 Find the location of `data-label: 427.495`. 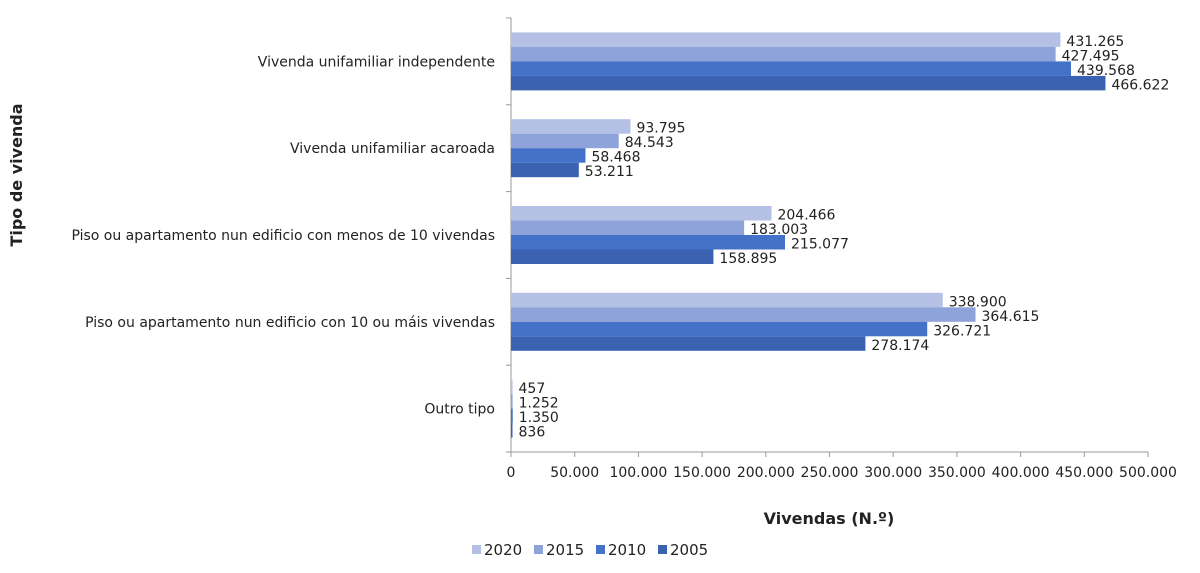

data-label: 427.495 is located at coordinates (1091, 56).